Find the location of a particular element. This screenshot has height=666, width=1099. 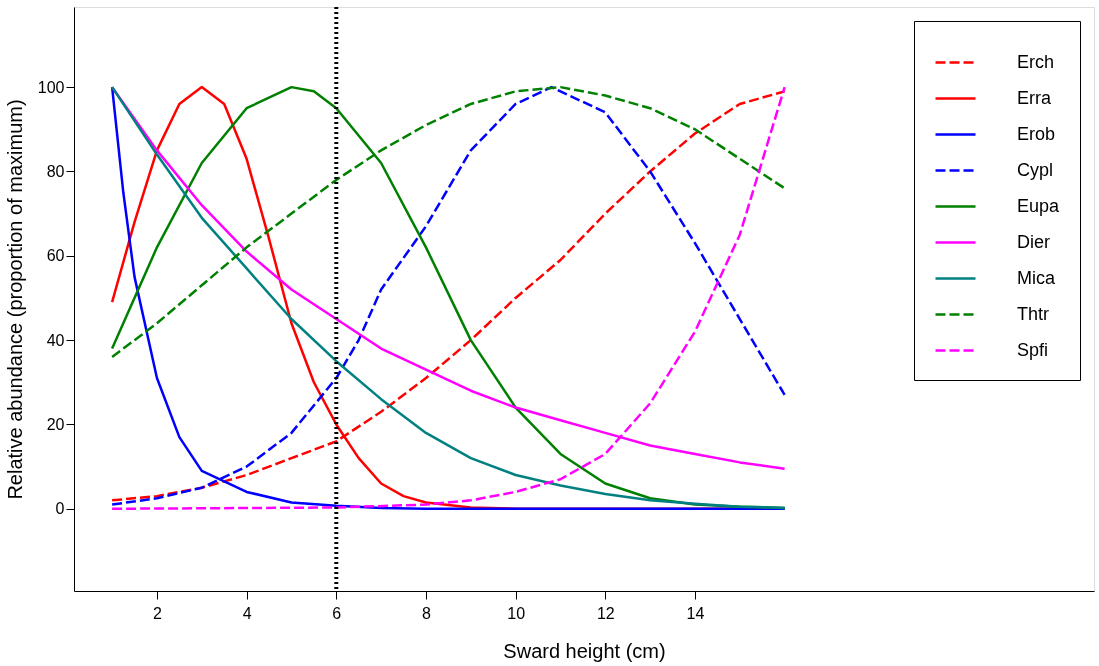

x-tick-label: 2 is located at coordinates (157, 613).